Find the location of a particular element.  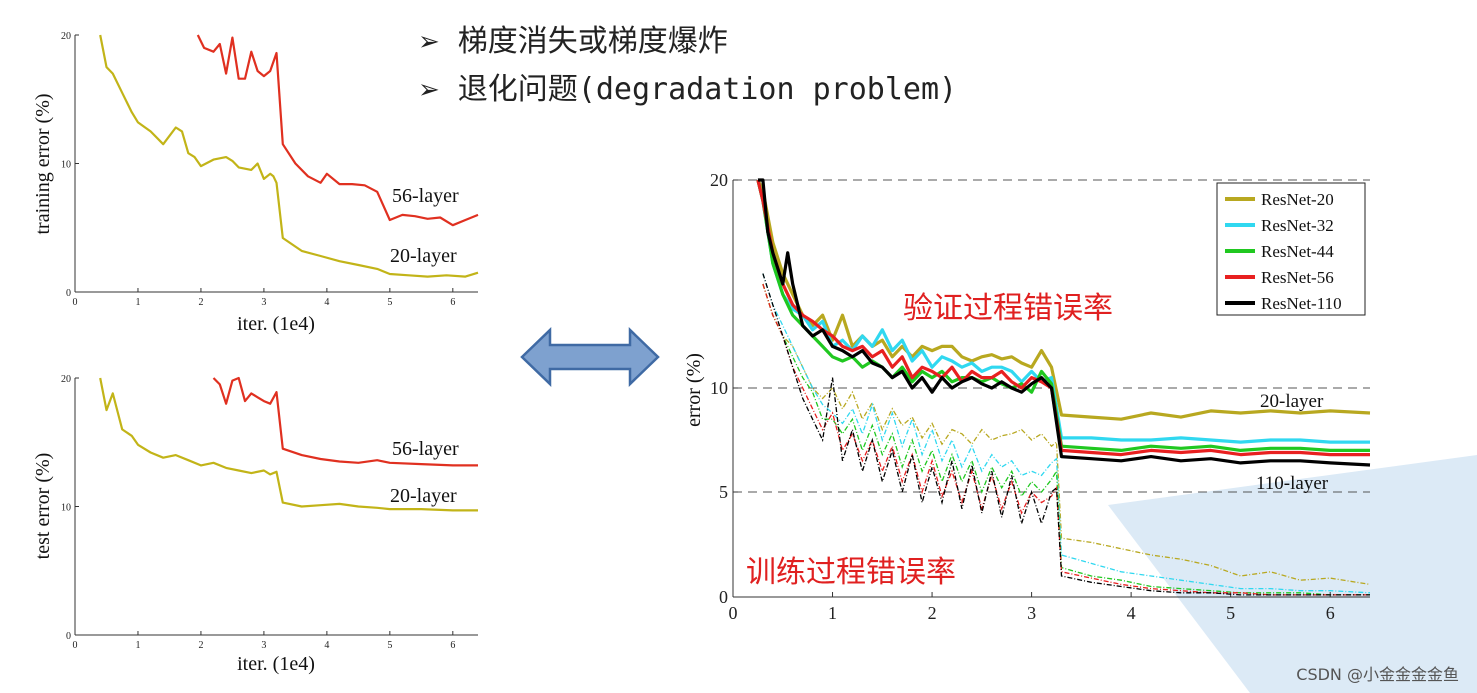

bullet-text: 退化问题(degradation problem) is located at coordinates (707, 89).